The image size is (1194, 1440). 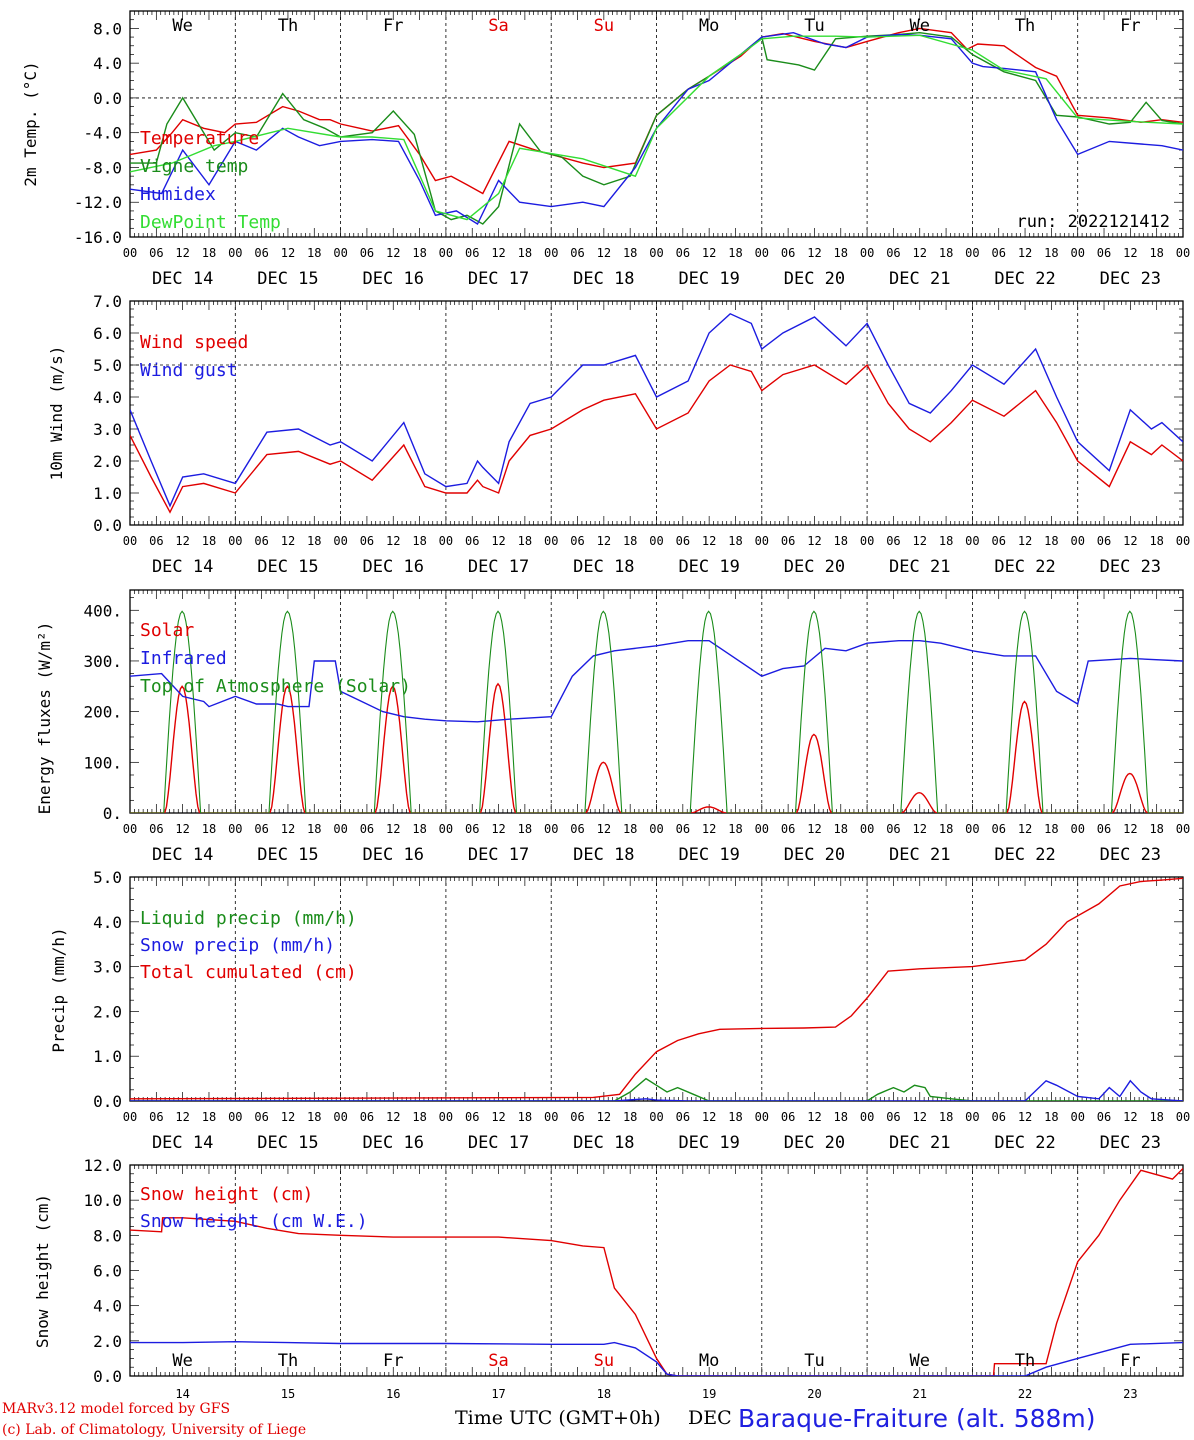 I want to click on series-line-wind-speed, so click(x=656, y=438).